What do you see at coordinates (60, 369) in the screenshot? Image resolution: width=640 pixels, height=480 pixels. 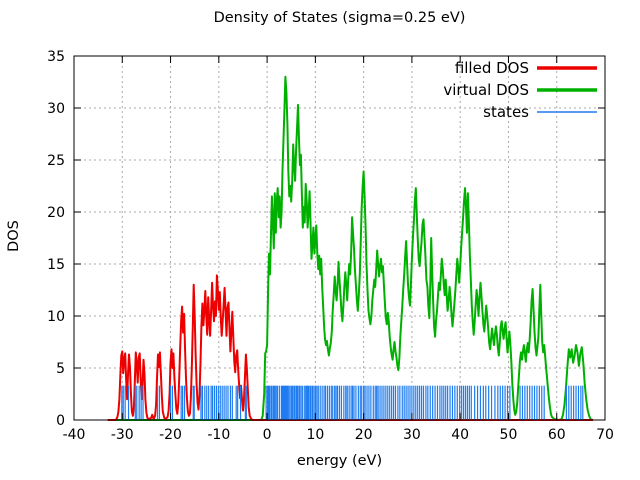 I see `y-tick-label: 5` at bounding box center [60, 369].